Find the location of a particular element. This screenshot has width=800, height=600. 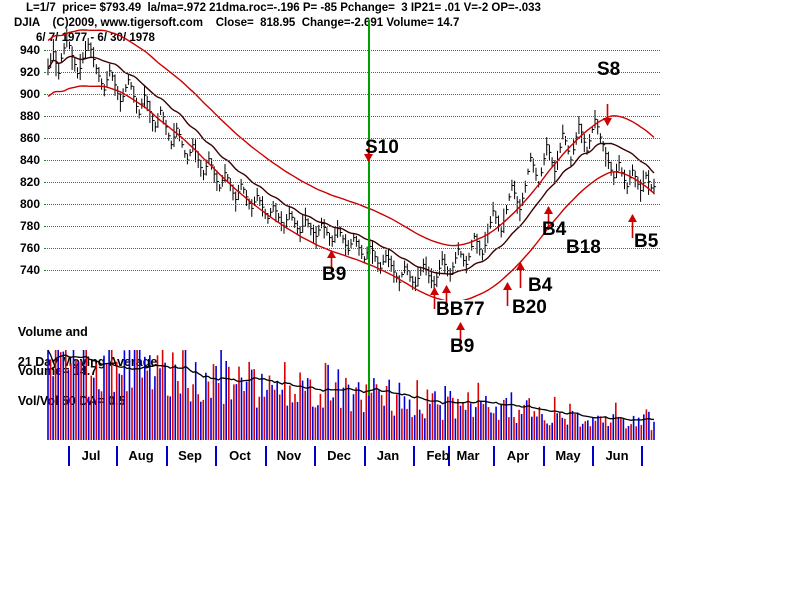

month-label-jun: Jun is located at coordinates (617, 455).